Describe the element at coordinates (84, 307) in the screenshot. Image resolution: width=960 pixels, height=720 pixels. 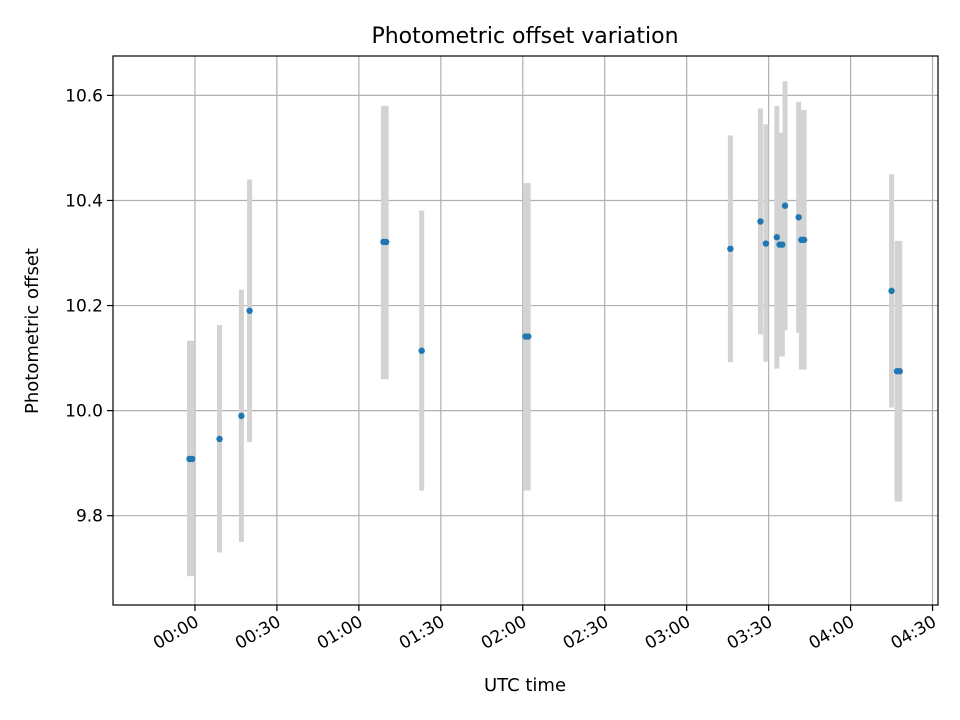
I see `y-tick-label: 10.2` at that location.